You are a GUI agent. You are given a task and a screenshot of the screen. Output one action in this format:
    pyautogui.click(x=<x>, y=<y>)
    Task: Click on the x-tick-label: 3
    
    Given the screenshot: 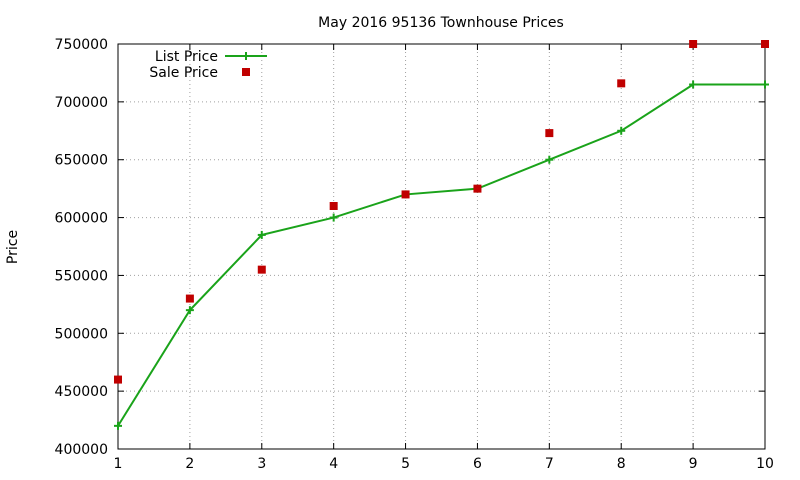 What is the action you would take?
    pyautogui.click(x=261, y=464)
    